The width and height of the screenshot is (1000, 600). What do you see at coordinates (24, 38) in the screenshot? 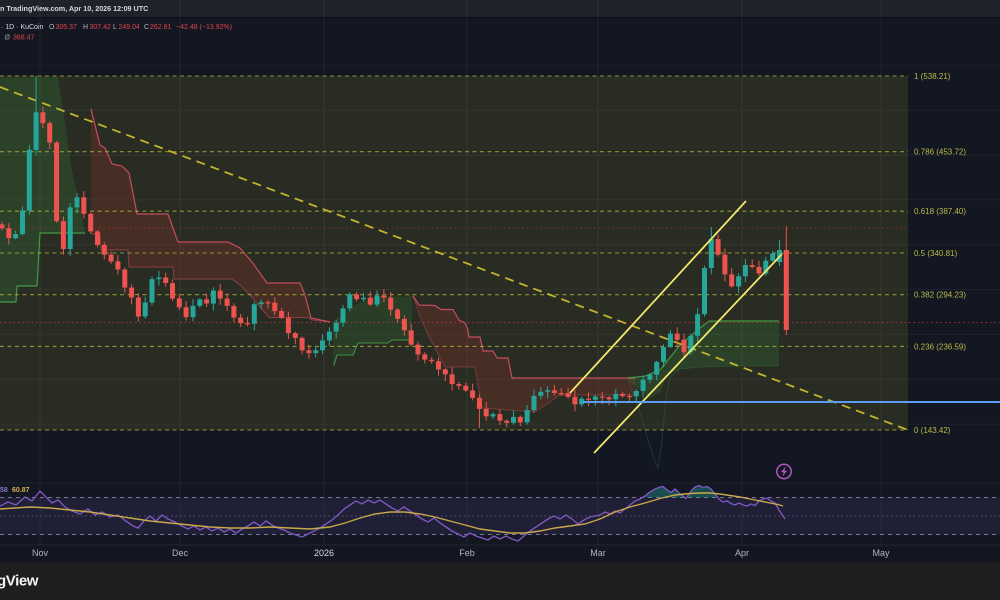
I see `svg-text: 368.47` at bounding box center [24, 38].